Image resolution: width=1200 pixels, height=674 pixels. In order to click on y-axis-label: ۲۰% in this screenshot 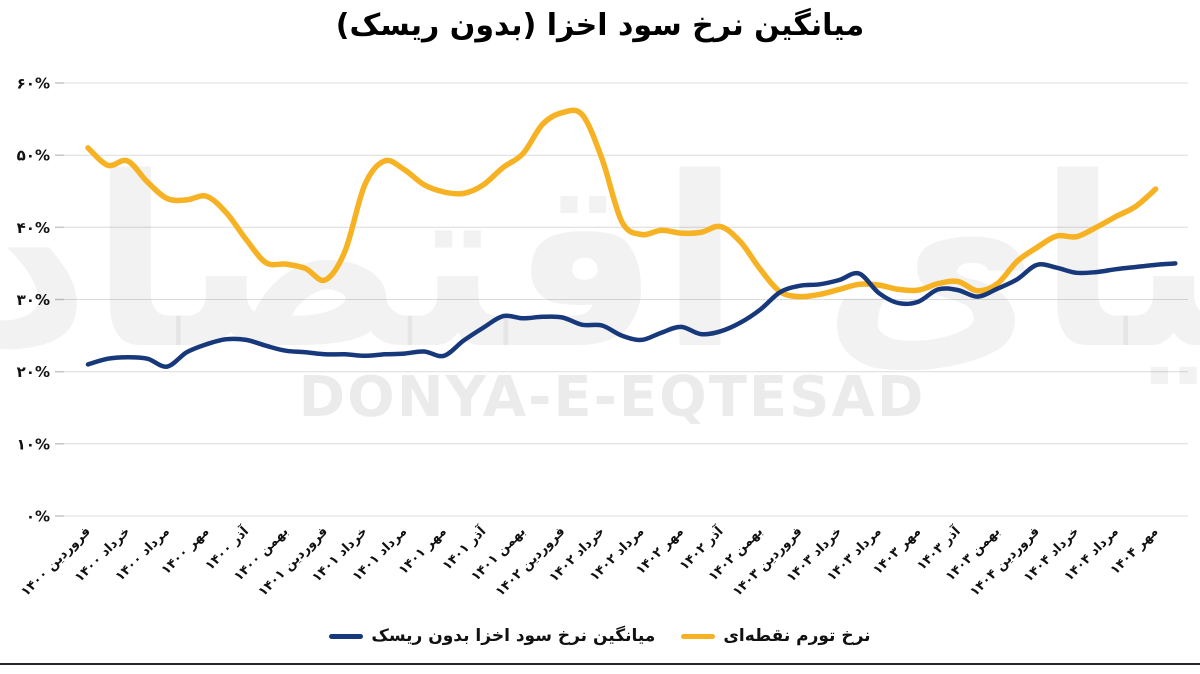, I will do `click(33, 372)`.